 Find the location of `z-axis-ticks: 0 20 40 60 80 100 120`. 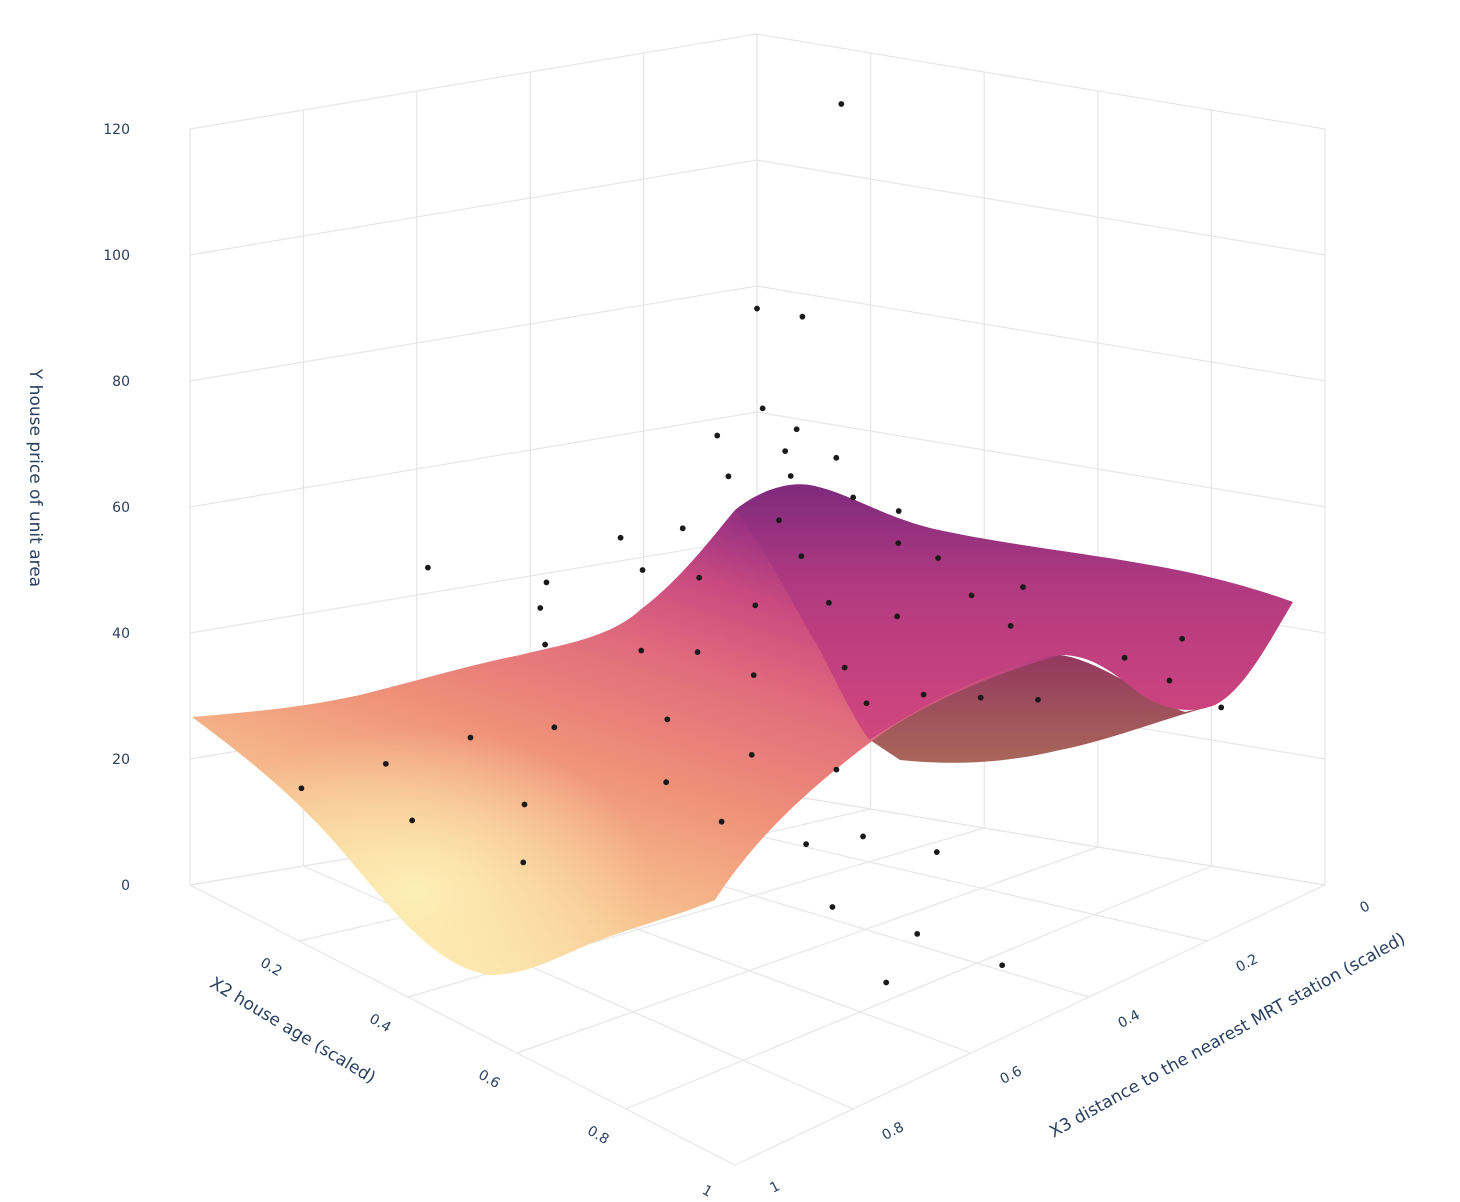

z-axis-ticks: 0 20 40 60 80 100 120 is located at coordinates (116, 508).